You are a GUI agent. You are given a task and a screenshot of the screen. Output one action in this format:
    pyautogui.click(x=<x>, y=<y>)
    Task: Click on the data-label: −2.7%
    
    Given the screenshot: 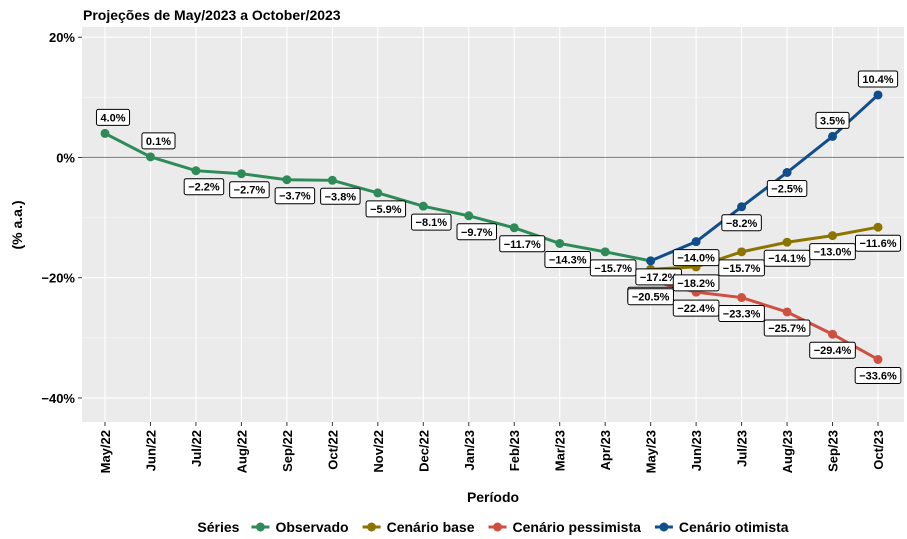 What is the action you would take?
    pyautogui.click(x=249, y=190)
    